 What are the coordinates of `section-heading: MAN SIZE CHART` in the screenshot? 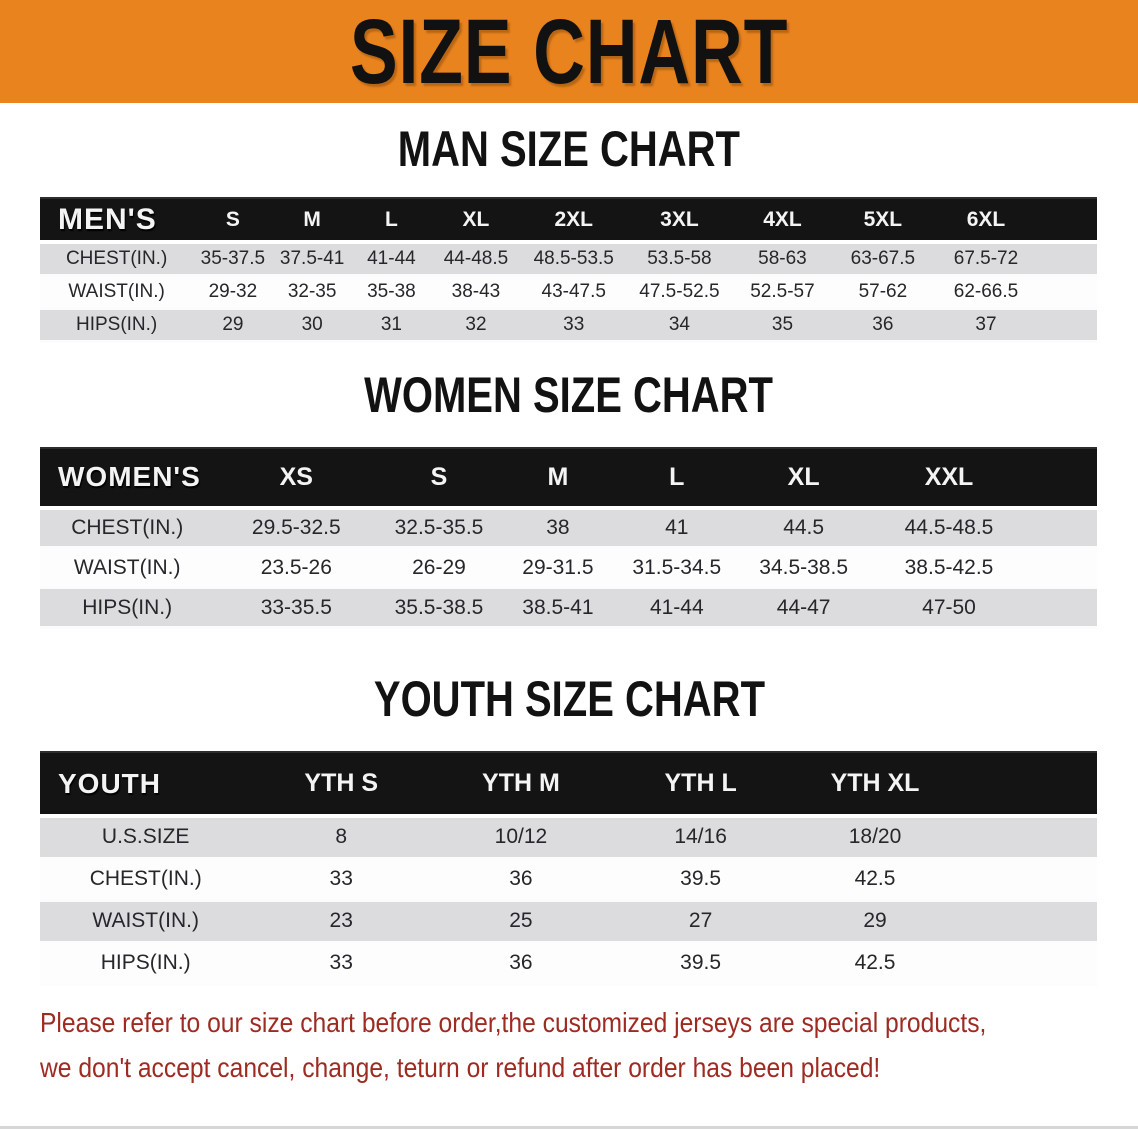 It's located at (569, 149).